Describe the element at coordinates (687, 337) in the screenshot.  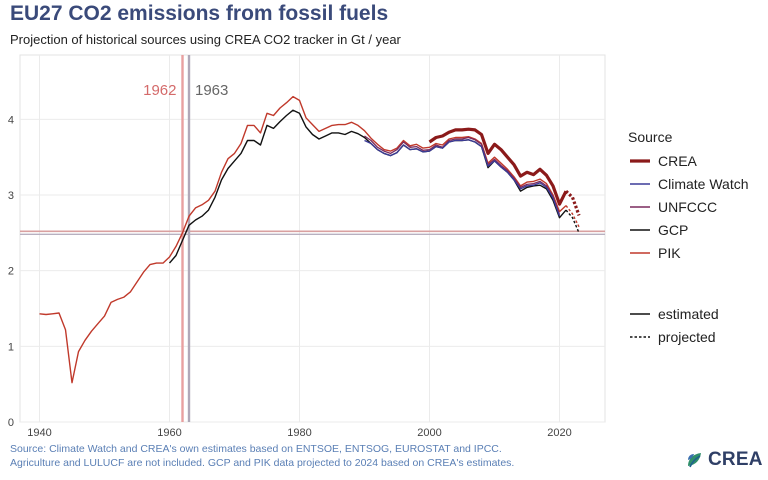
I see `linetype-label-projected: projected` at that location.